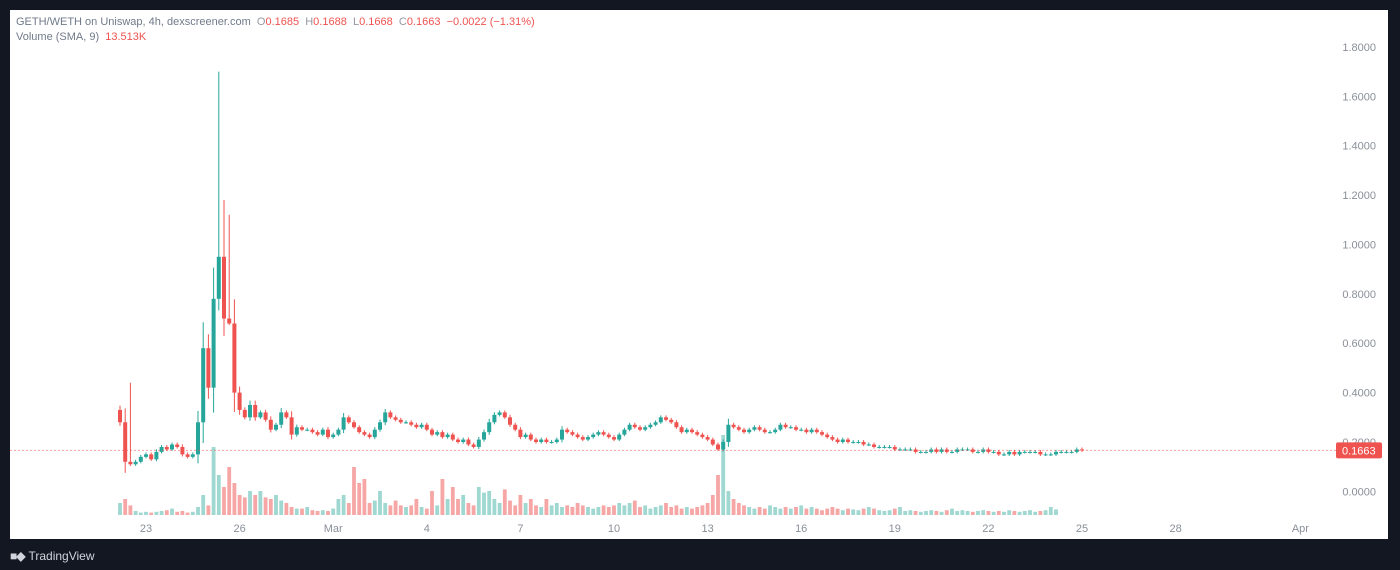 This screenshot has height=570, width=1400. Describe the element at coordinates (1359, 492) in the screenshot. I see `y-tick-label: 0.0000` at that location.